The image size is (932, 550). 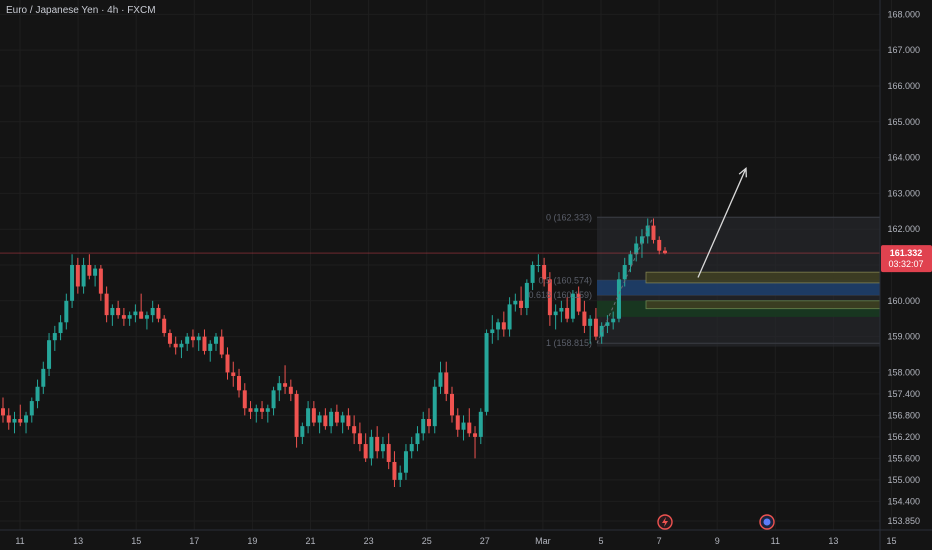 What do you see at coordinates (903, 415) in the screenshot?
I see `price-tick-label: 156.800` at bounding box center [903, 415].